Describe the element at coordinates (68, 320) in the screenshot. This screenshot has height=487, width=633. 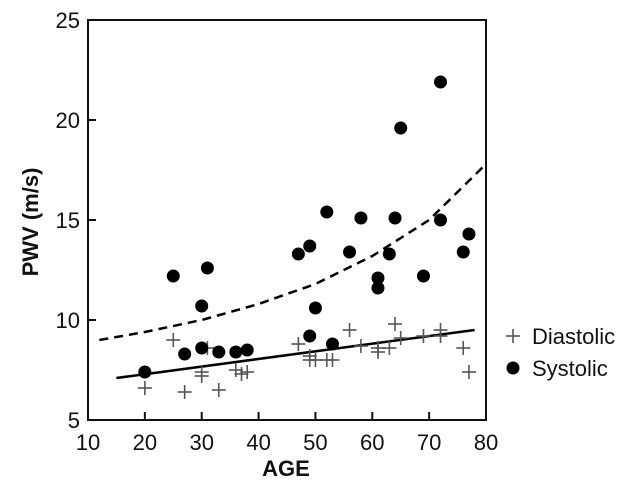
I see `y-tick-label: 10` at that location.